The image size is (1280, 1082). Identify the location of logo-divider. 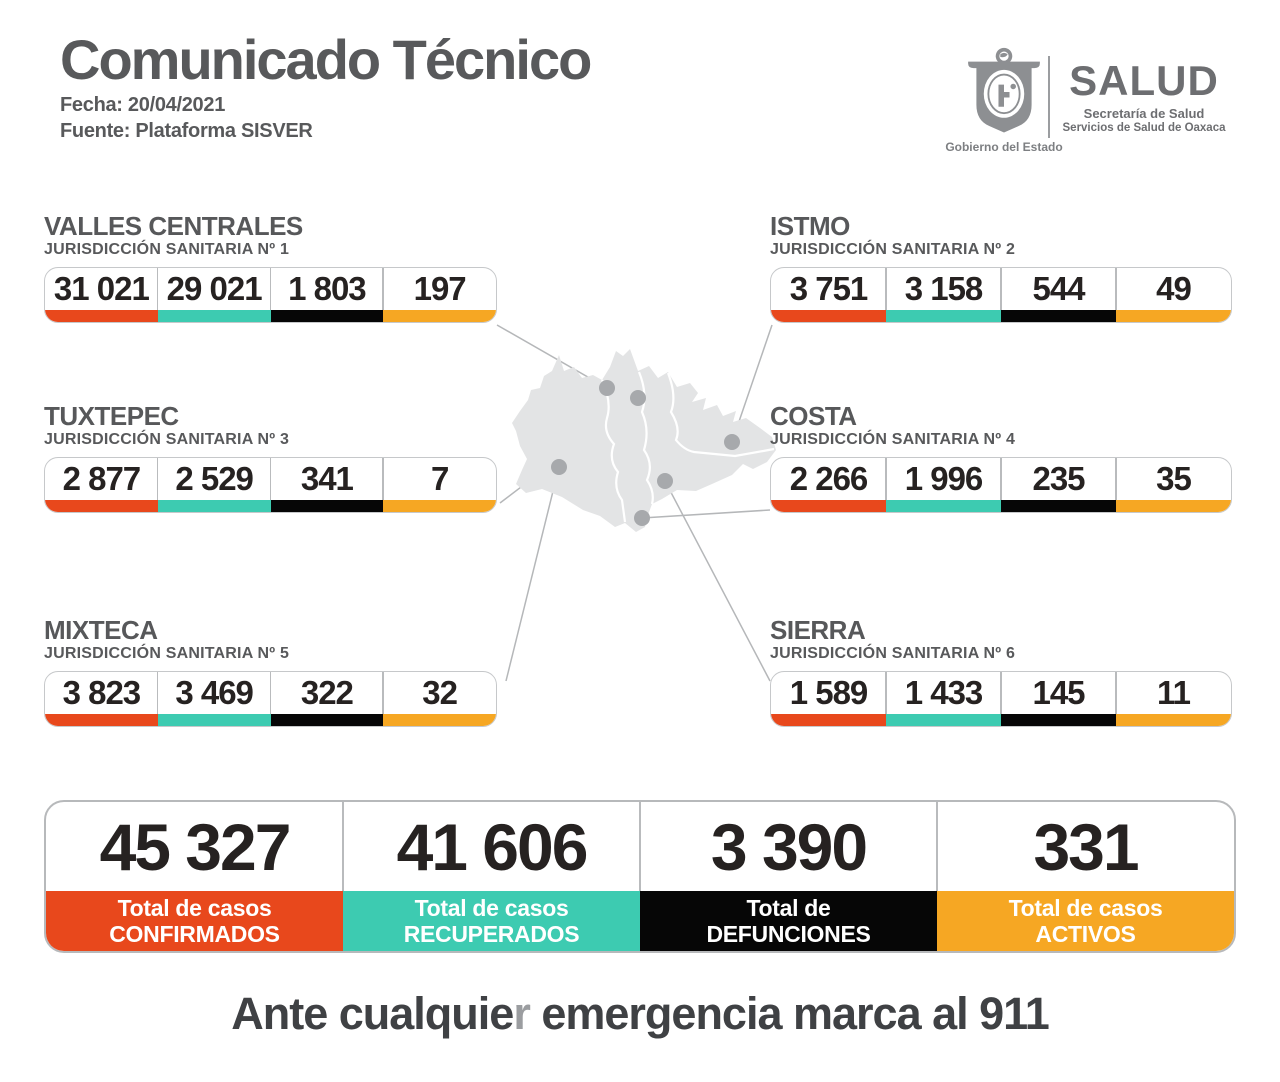
(1049, 97).